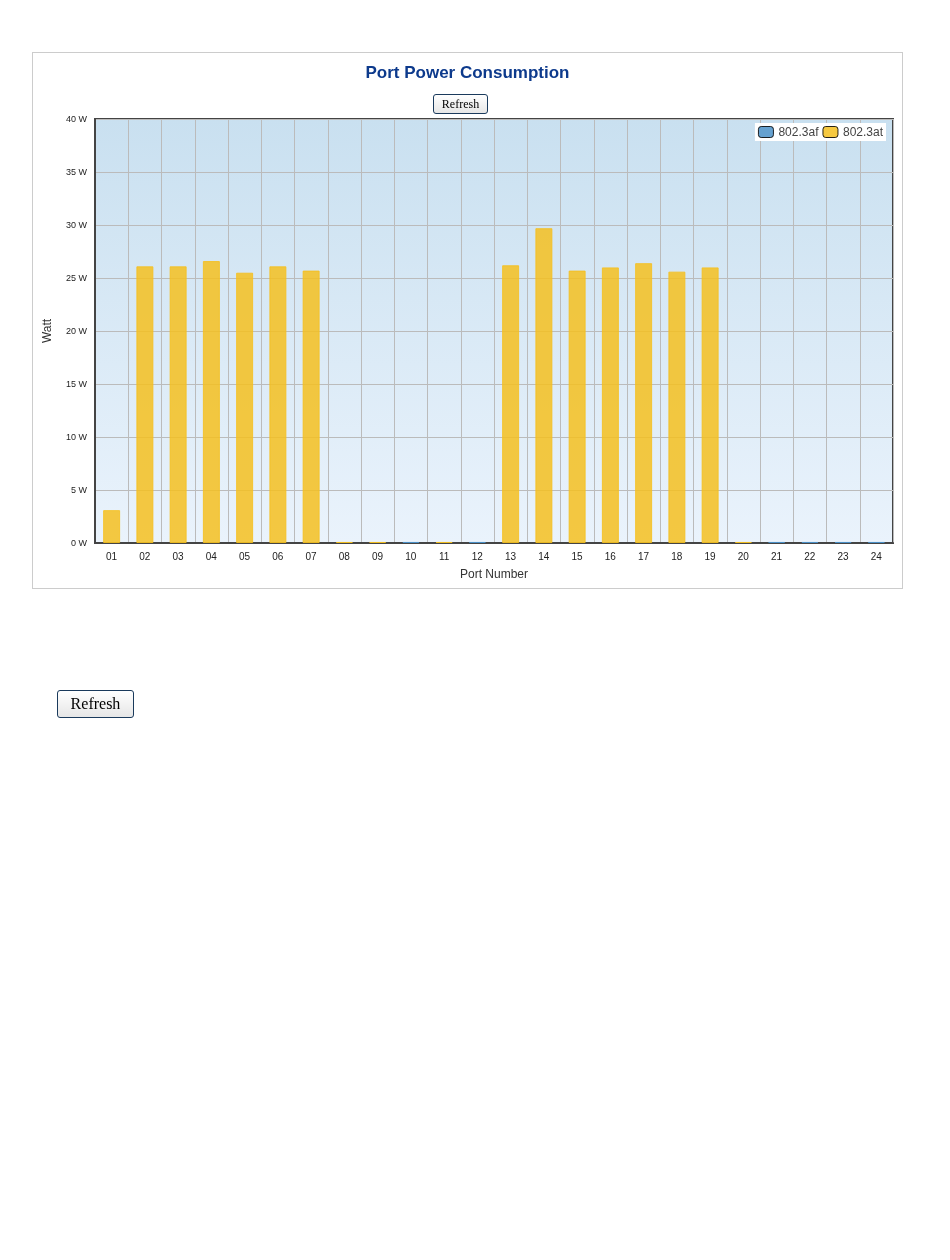  I want to click on y-axis-title: Watt, so click(47, 331).